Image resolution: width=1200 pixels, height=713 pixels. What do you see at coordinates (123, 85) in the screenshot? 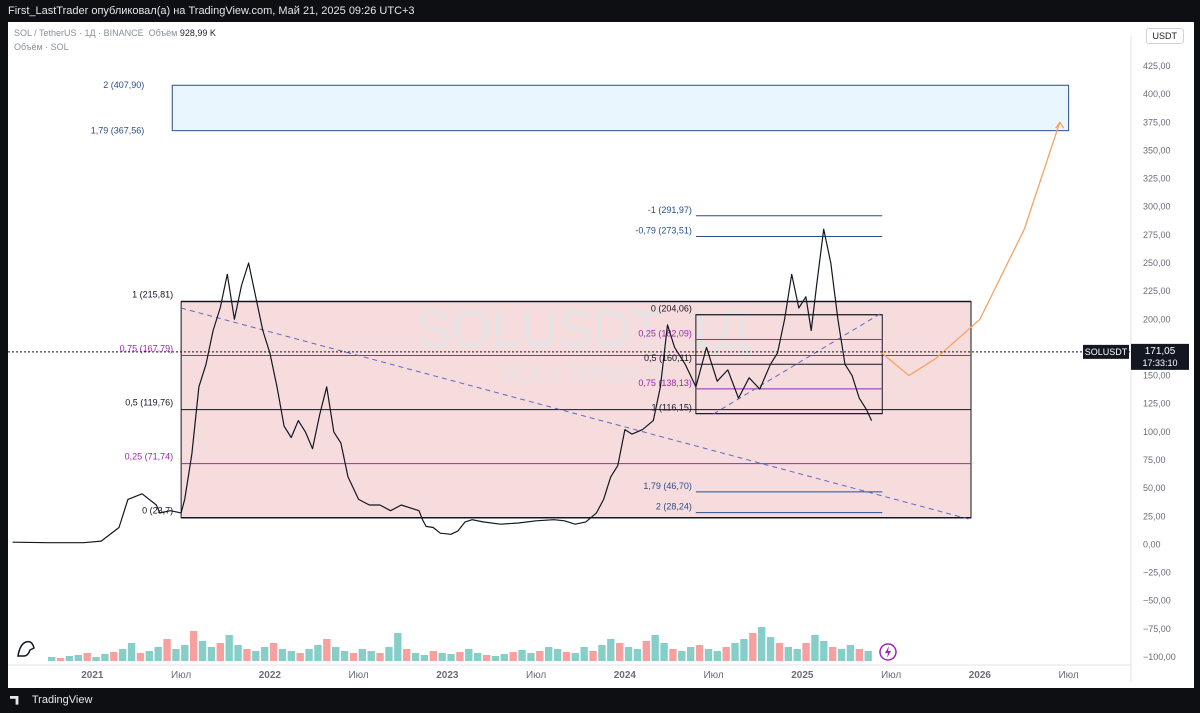
I see `target-level-label: 2 (407,90)` at bounding box center [123, 85].